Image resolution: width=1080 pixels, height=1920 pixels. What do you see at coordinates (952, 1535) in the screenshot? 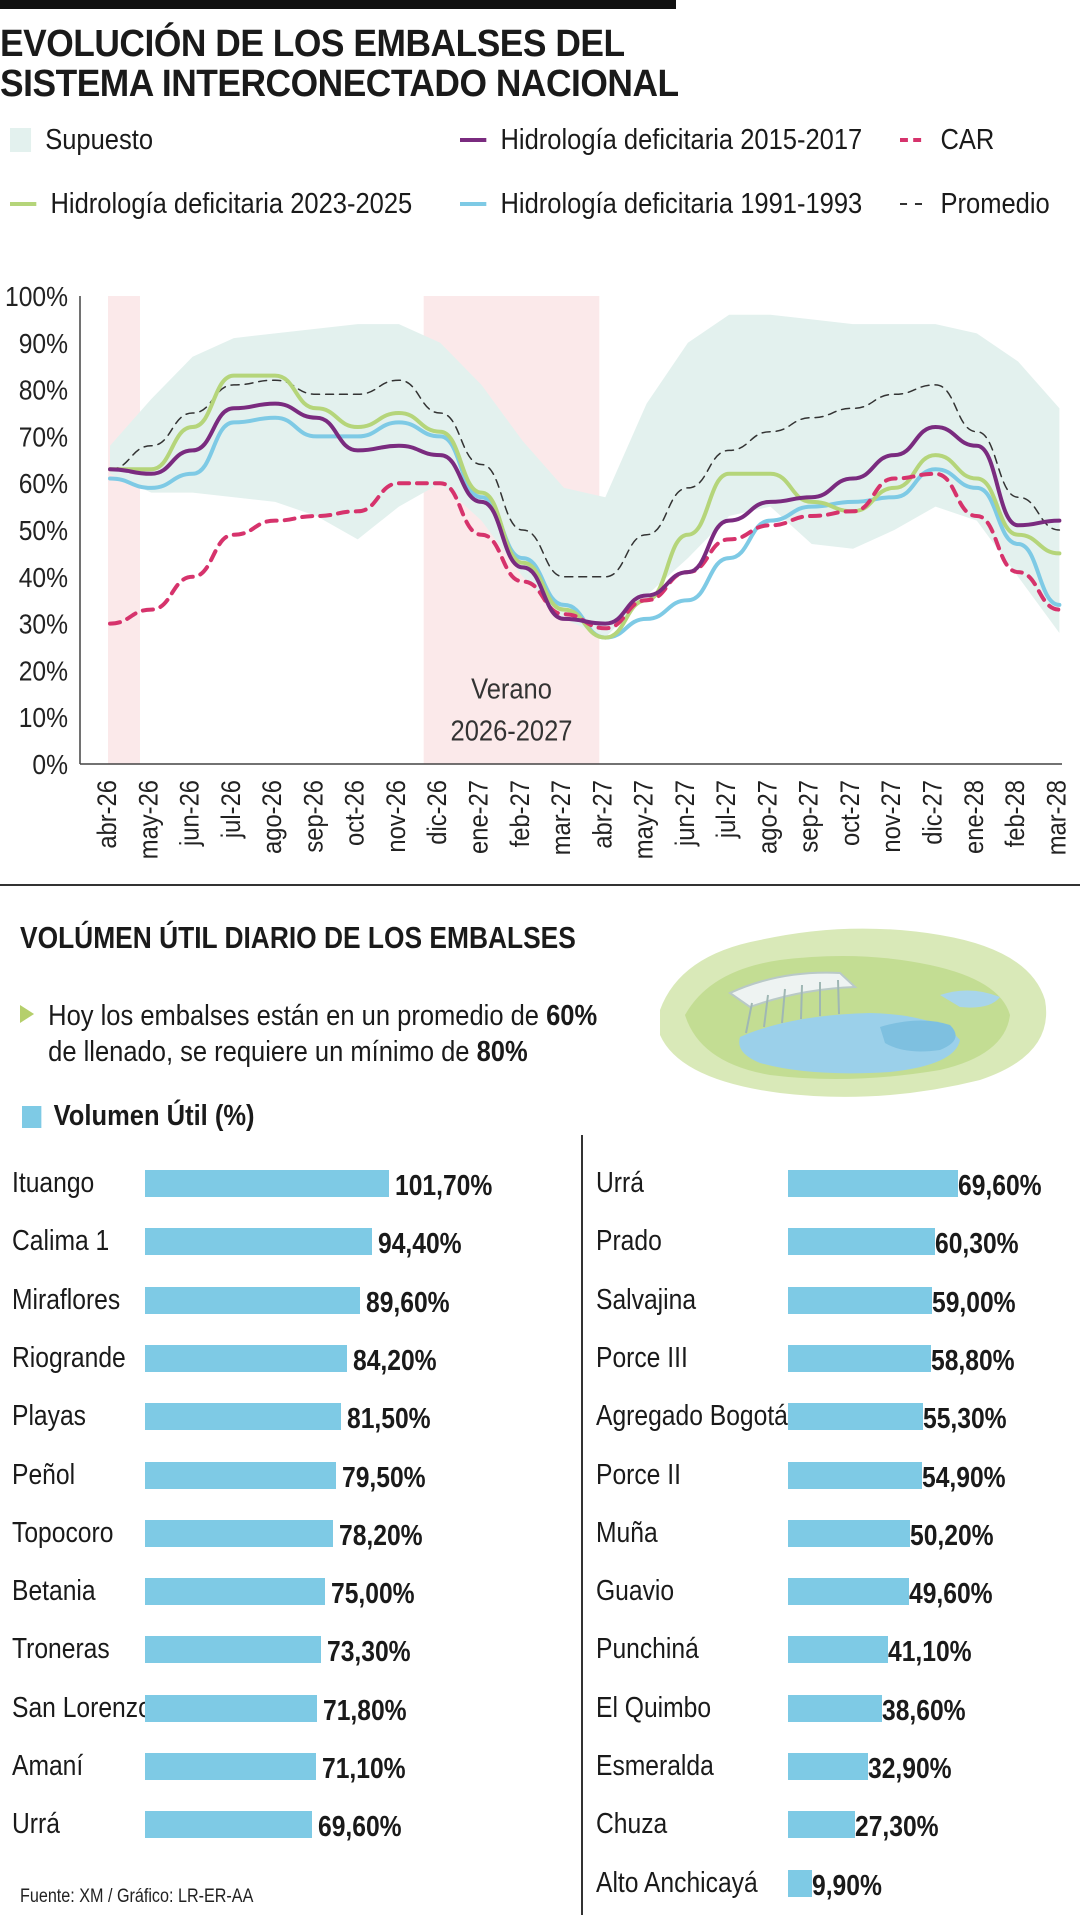
I see `bar-value: 50,20%` at bounding box center [952, 1535].